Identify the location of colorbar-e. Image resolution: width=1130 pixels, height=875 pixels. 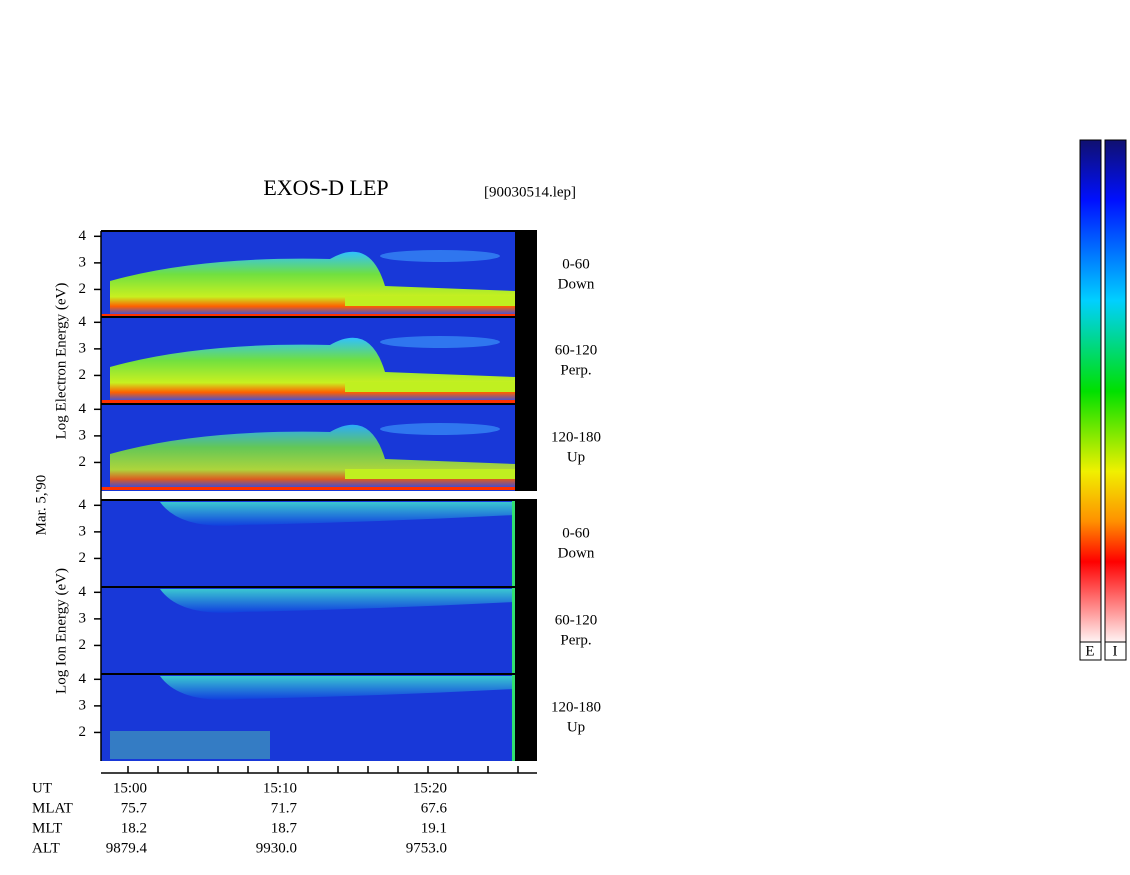
(1090, 391).